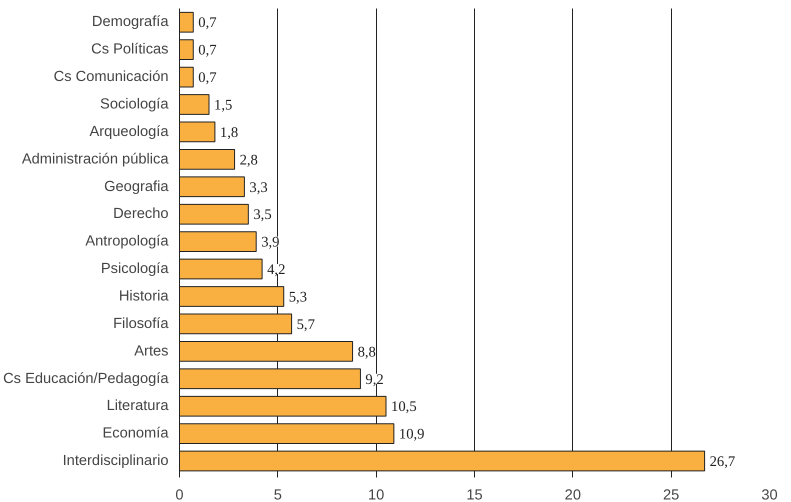  I want to click on y-tick-label: Artes, so click(151, 351).